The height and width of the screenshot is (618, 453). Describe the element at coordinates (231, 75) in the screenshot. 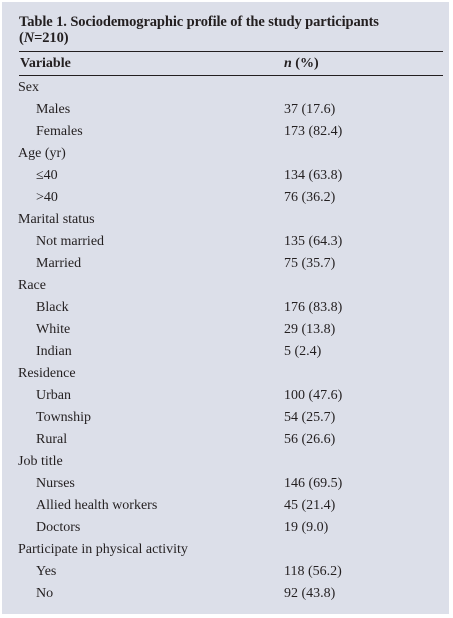

I see `header-rule` at that location.